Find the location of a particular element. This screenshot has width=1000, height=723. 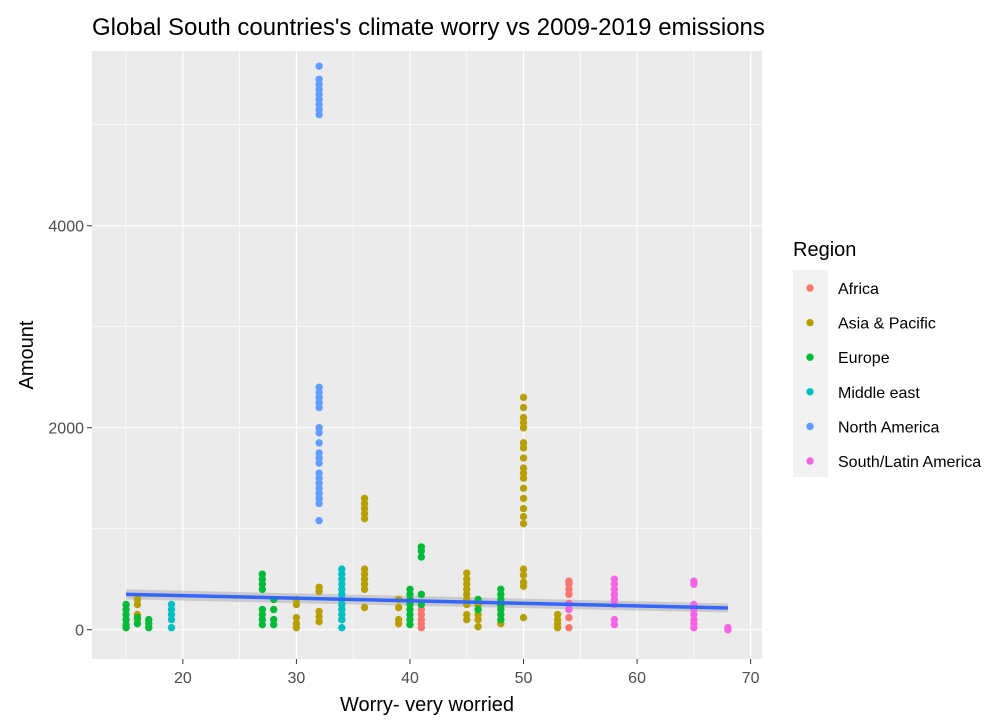

legend-key-north-america is located at coordinates (810, 426).